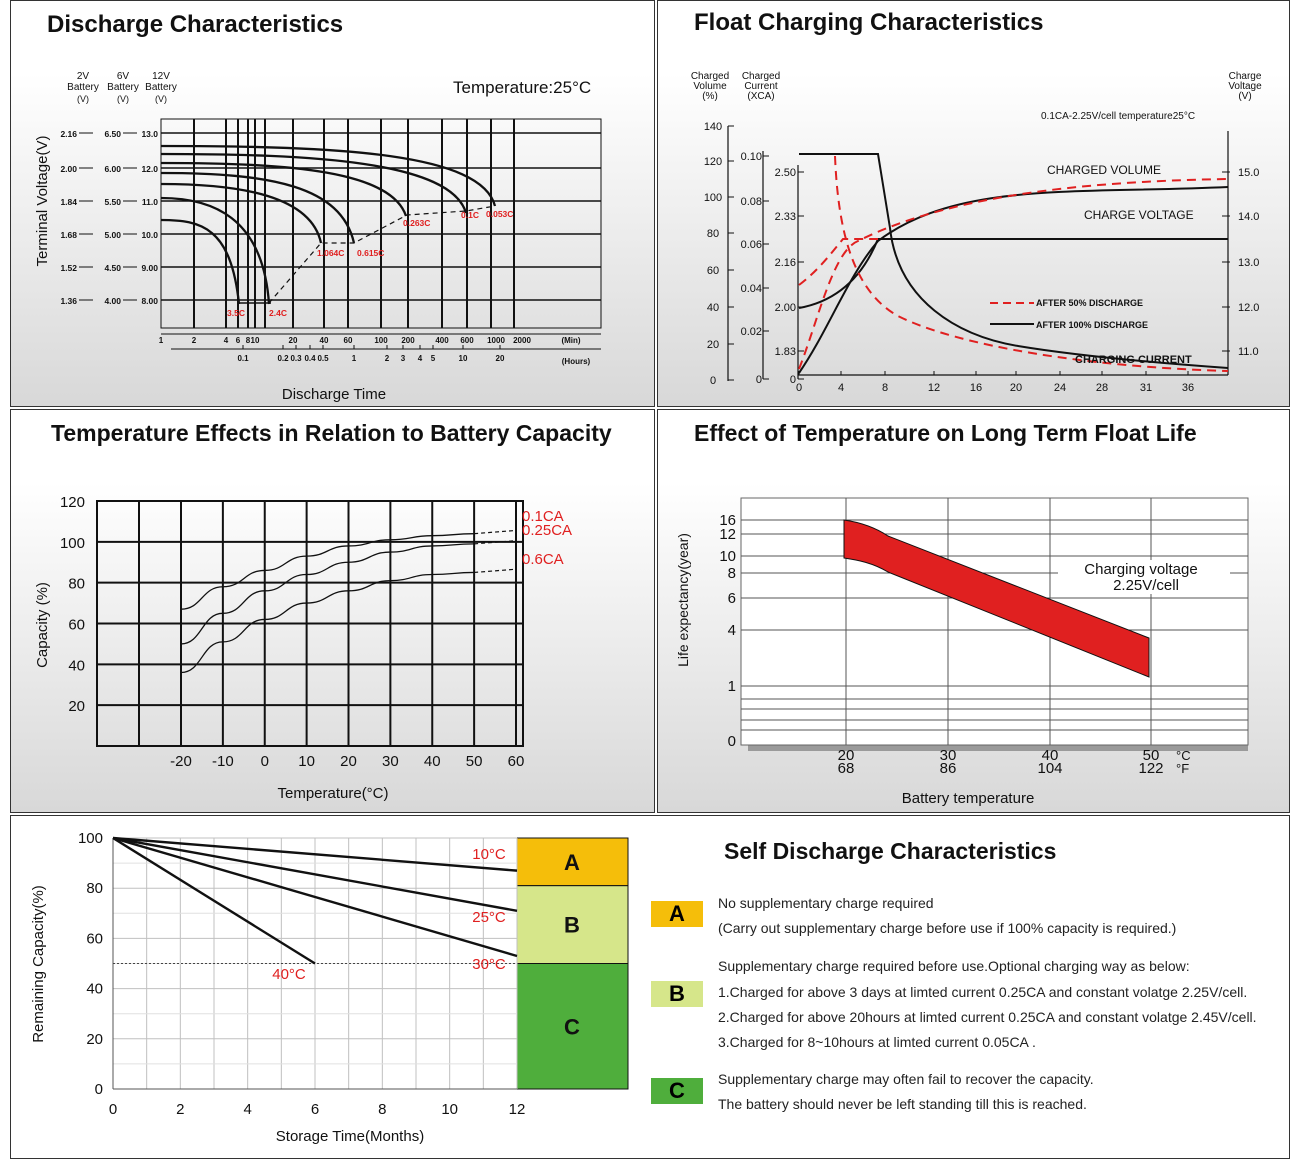 The image size is (1297, 1159). What do you see at coordinates (403, 358) in the screenshot?
I see `x-tick-hours: 3` at bounding box center [403, 358].